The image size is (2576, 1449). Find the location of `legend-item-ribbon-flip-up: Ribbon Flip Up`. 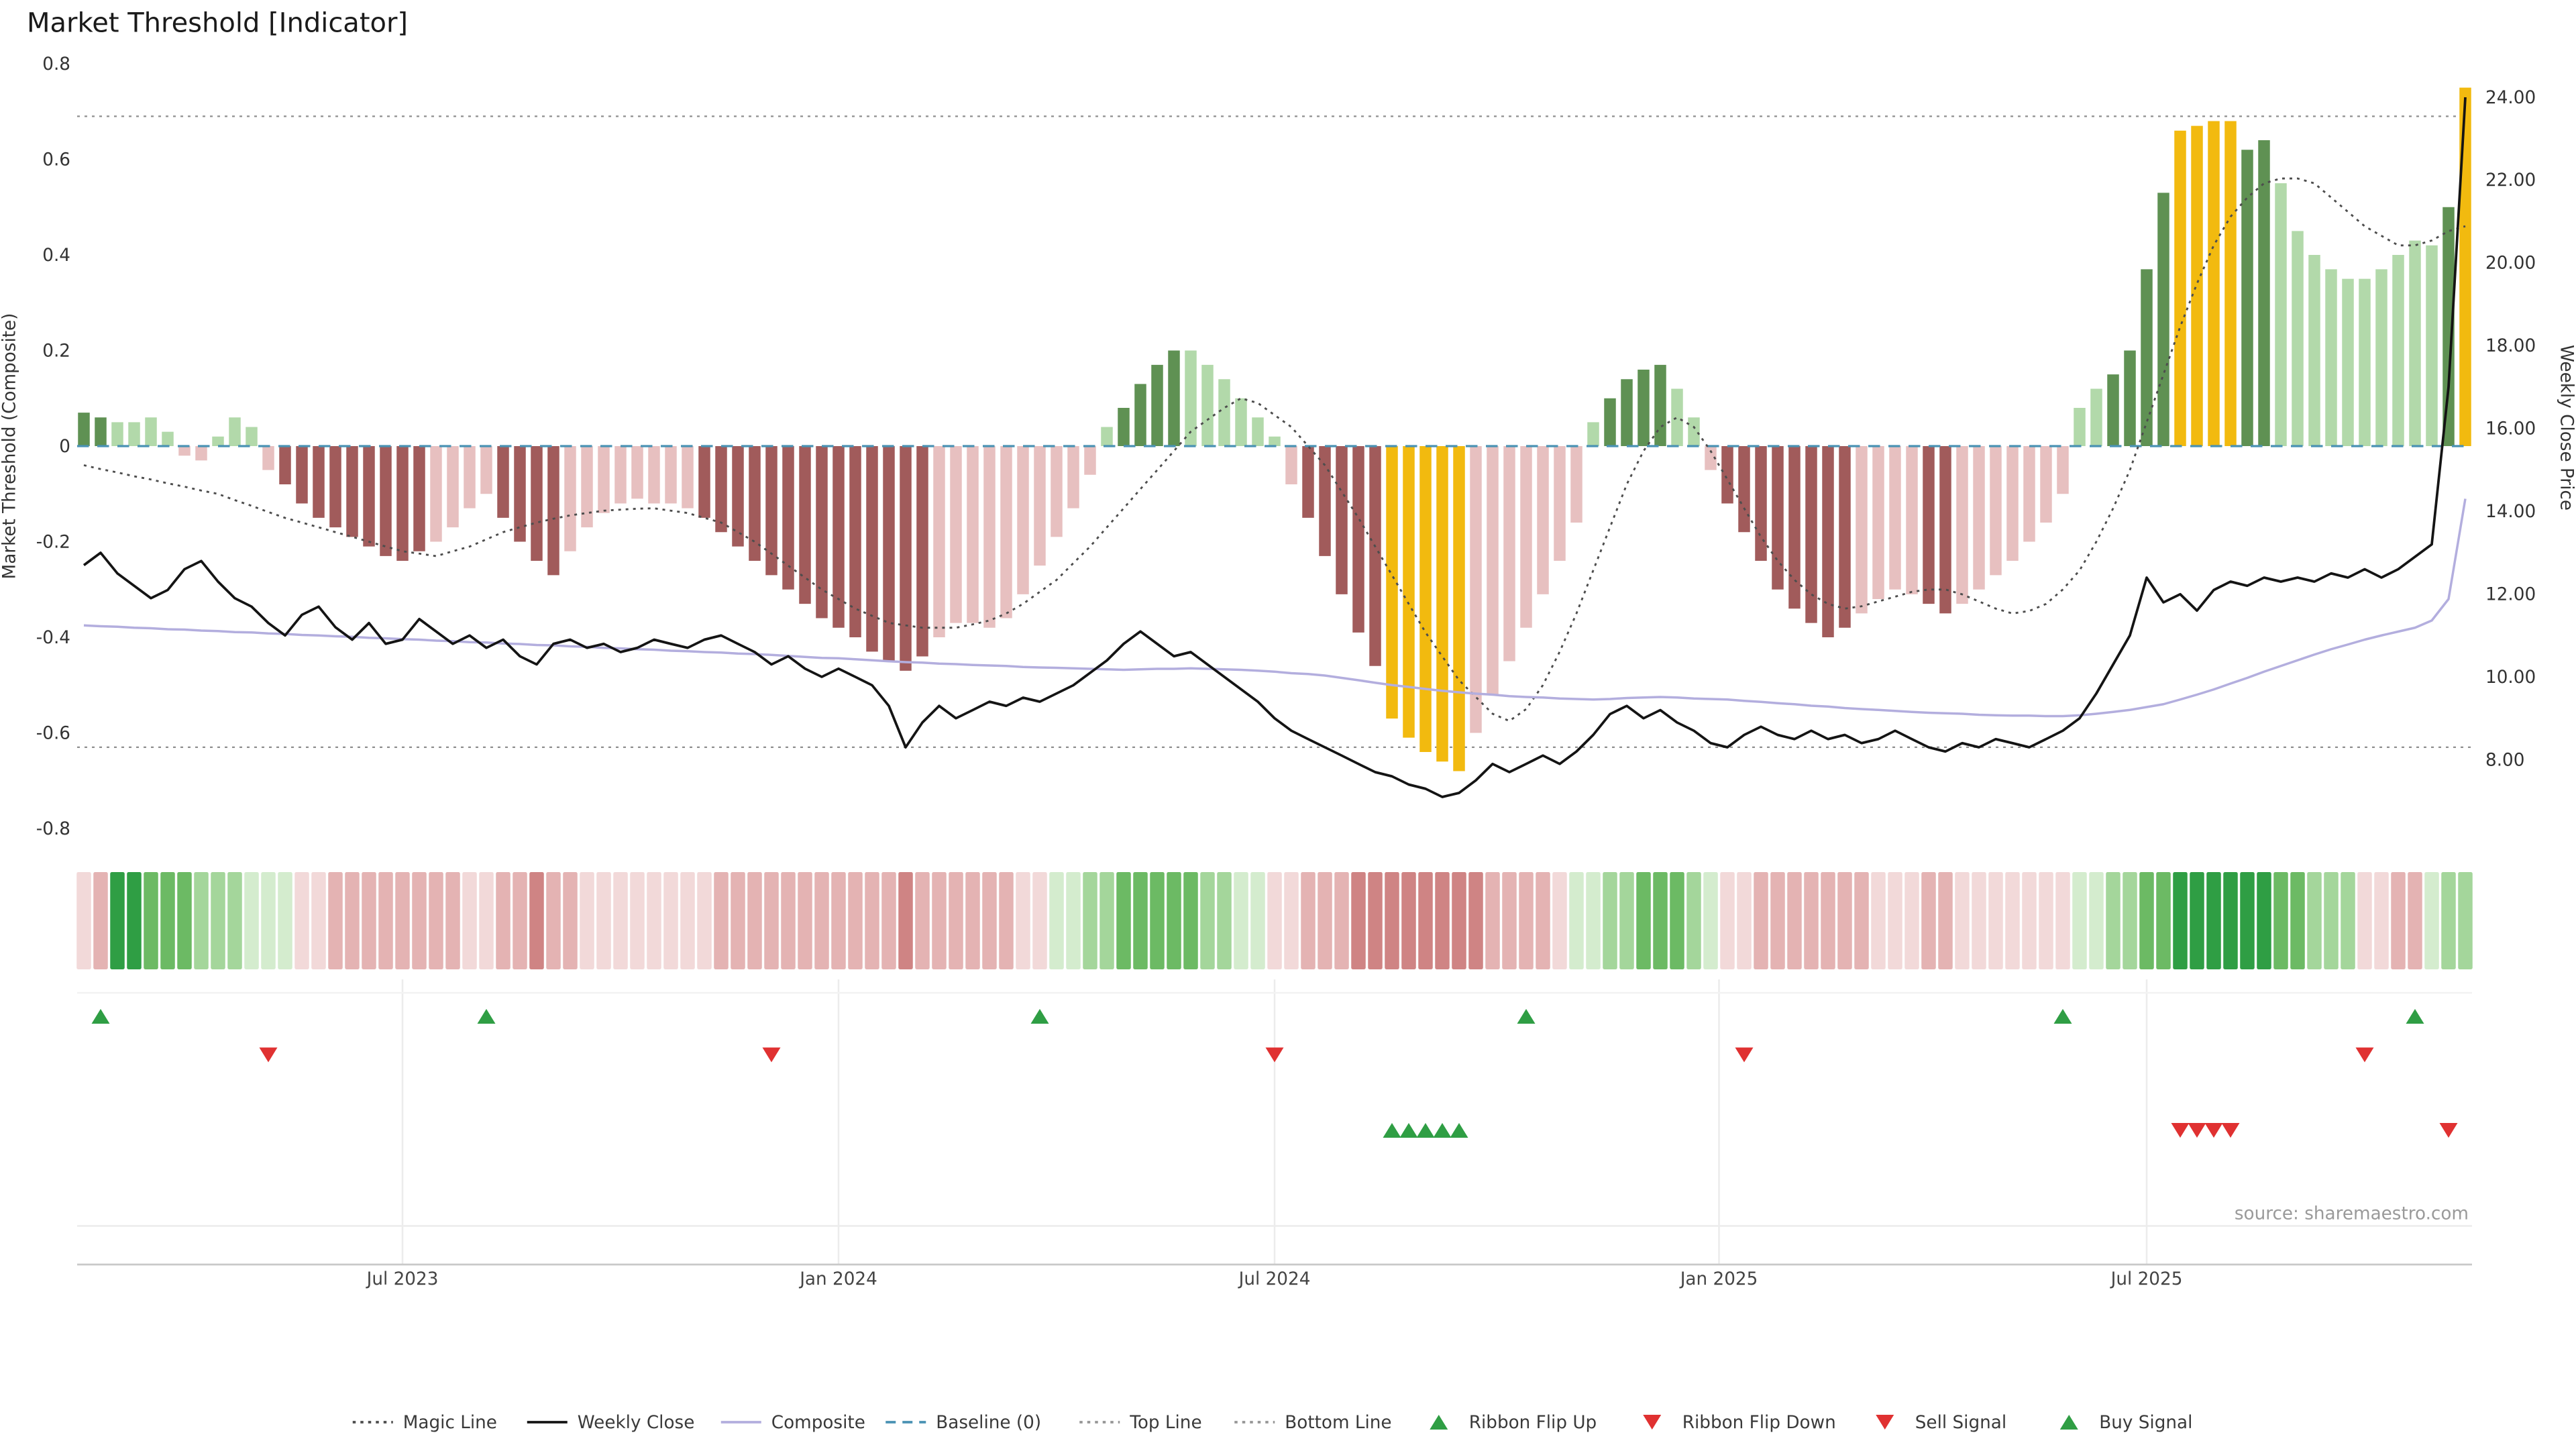

legend-item-ribbon-flip-up: Ribbon Flip Up is located at coordinates (1513, 1423).